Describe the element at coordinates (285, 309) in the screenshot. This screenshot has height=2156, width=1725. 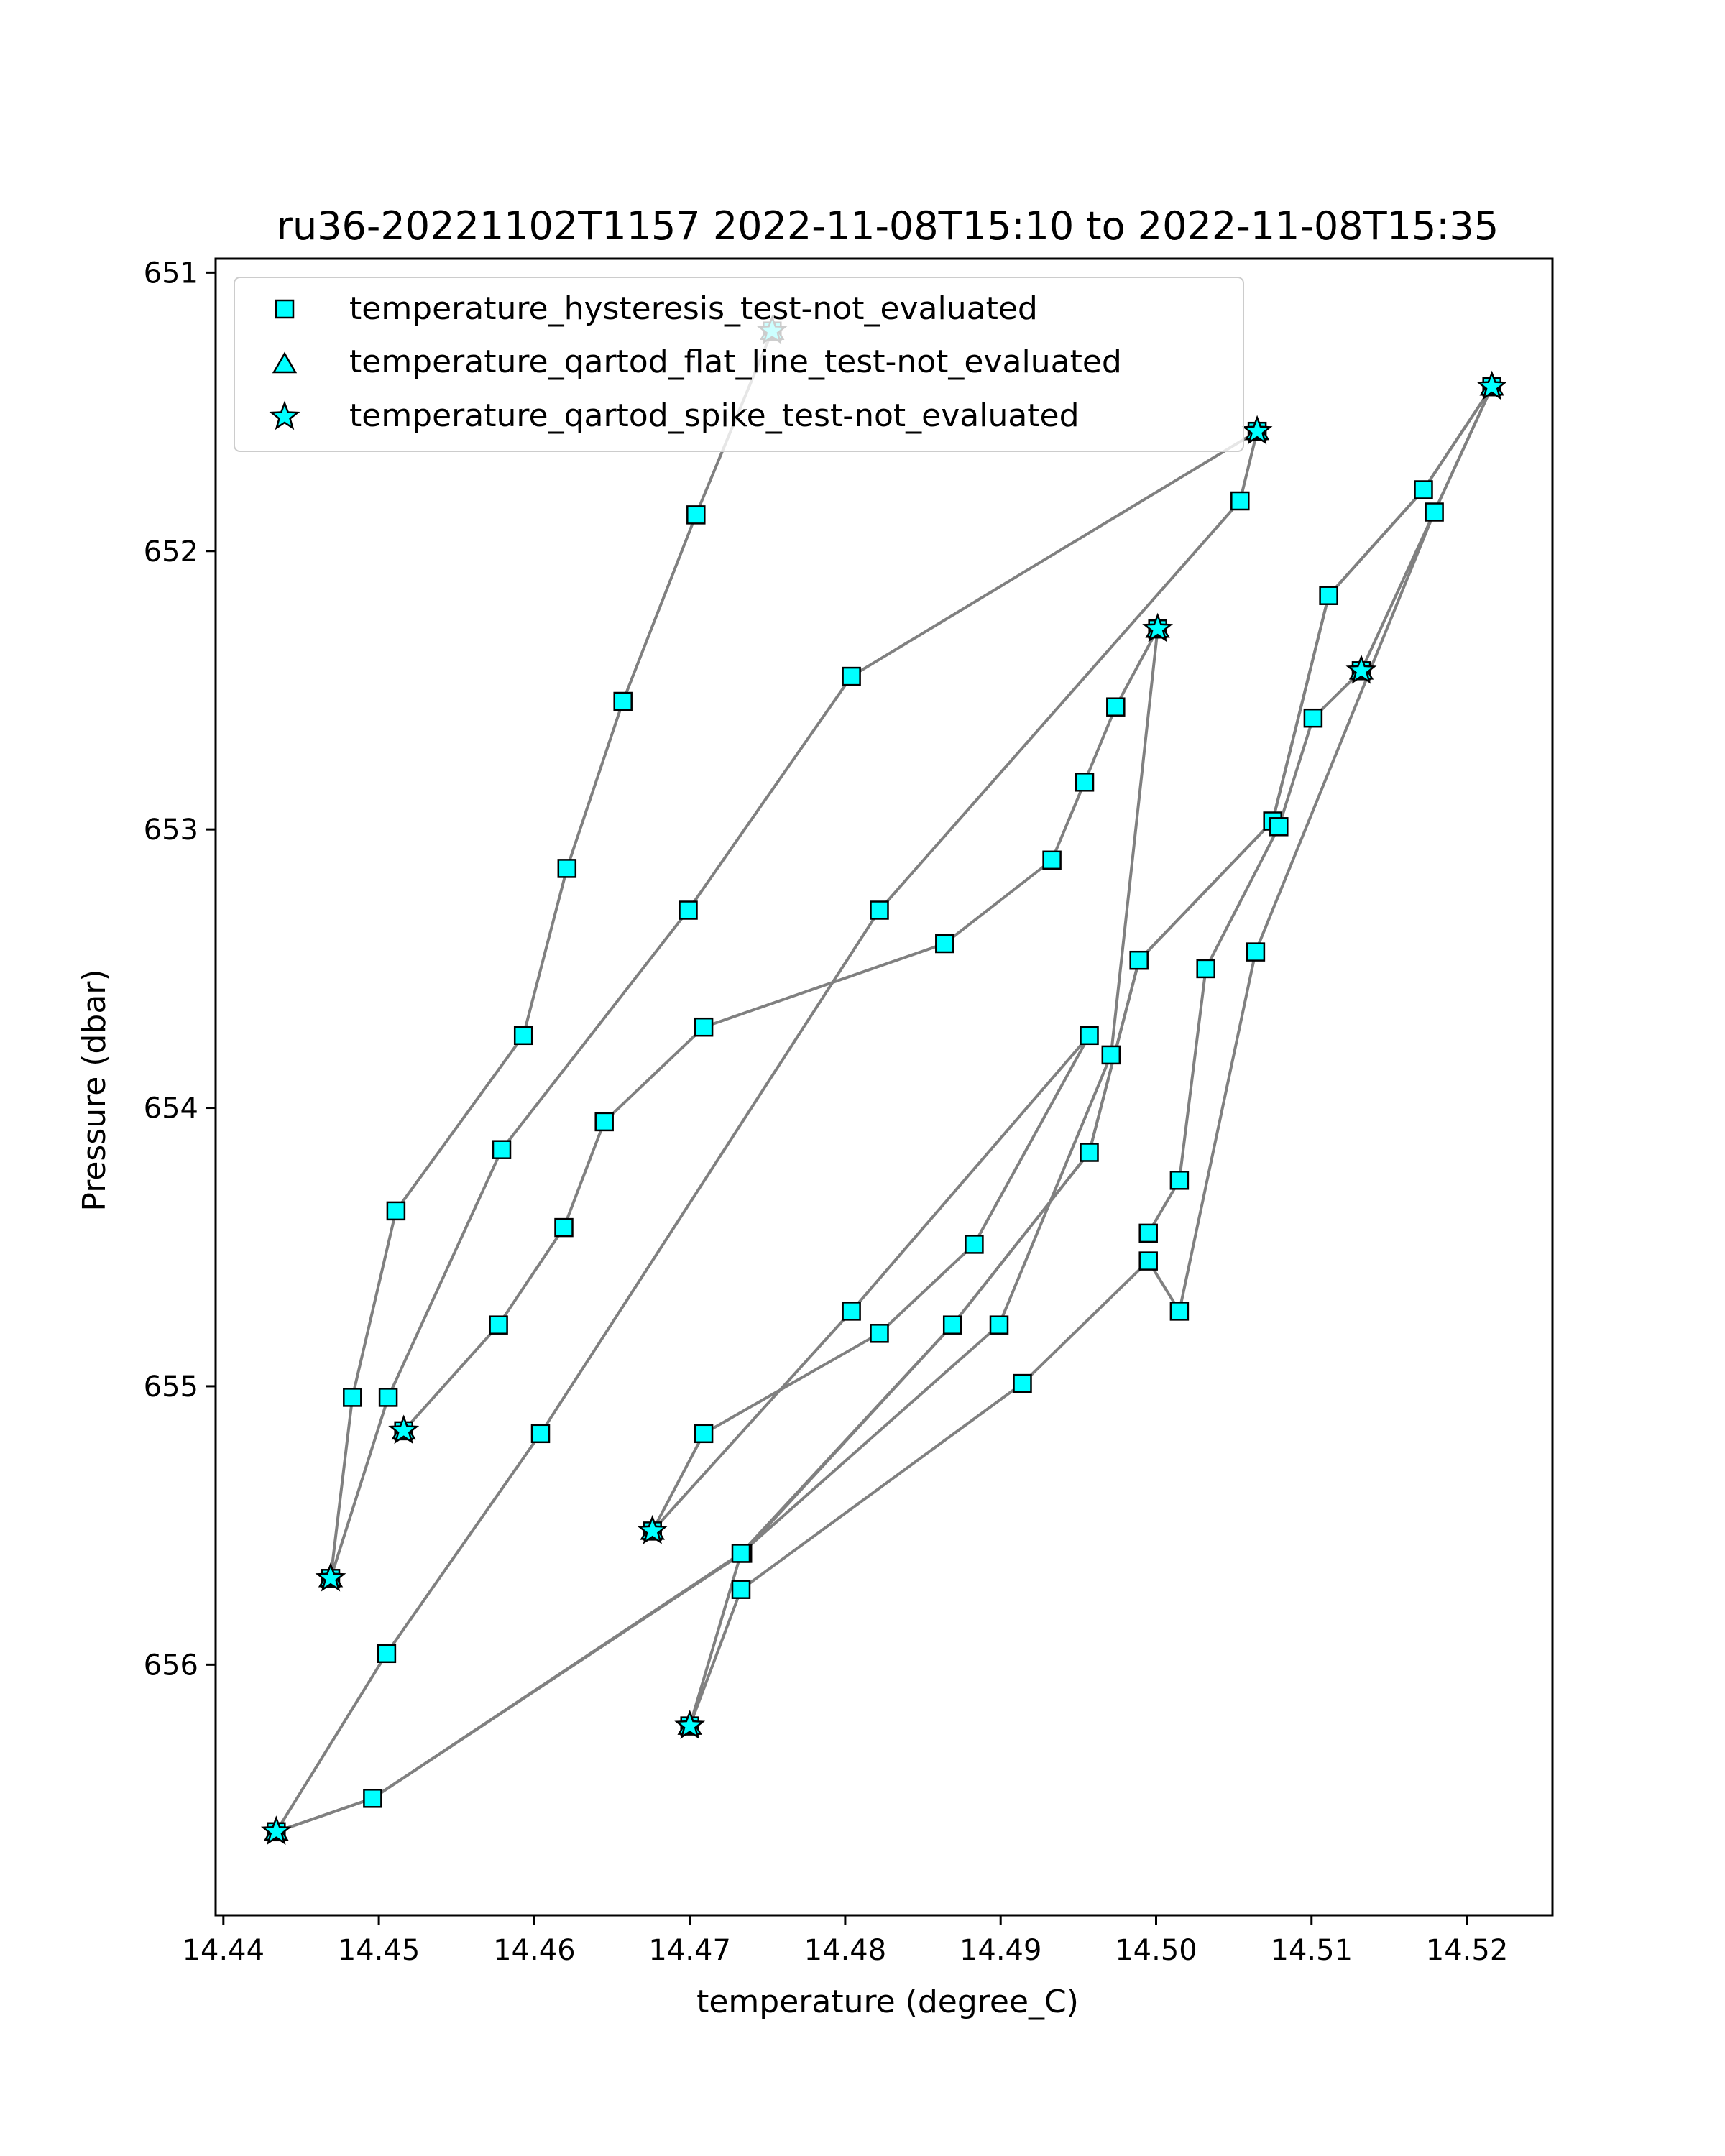
I see `legend-square-marker` at that location.